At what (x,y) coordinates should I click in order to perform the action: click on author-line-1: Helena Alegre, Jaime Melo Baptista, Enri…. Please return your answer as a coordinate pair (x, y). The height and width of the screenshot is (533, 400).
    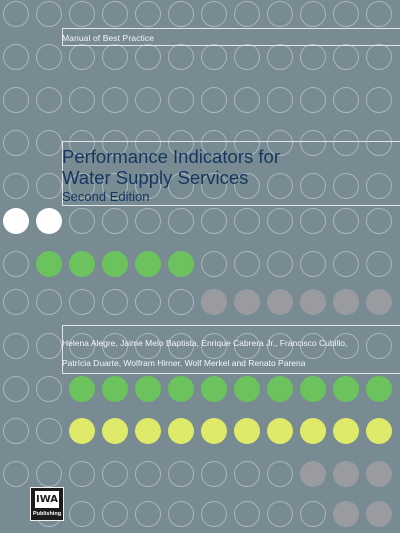
    Looking at the image, I should click on (205, 343).